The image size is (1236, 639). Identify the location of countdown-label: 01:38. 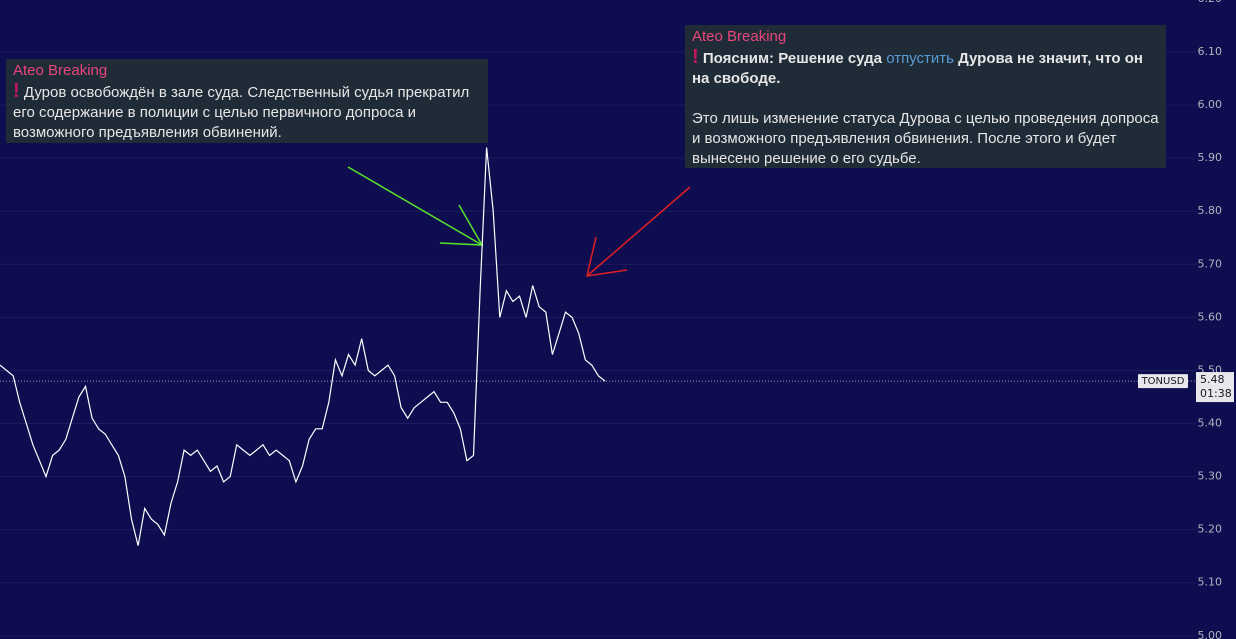
(1216, 393).